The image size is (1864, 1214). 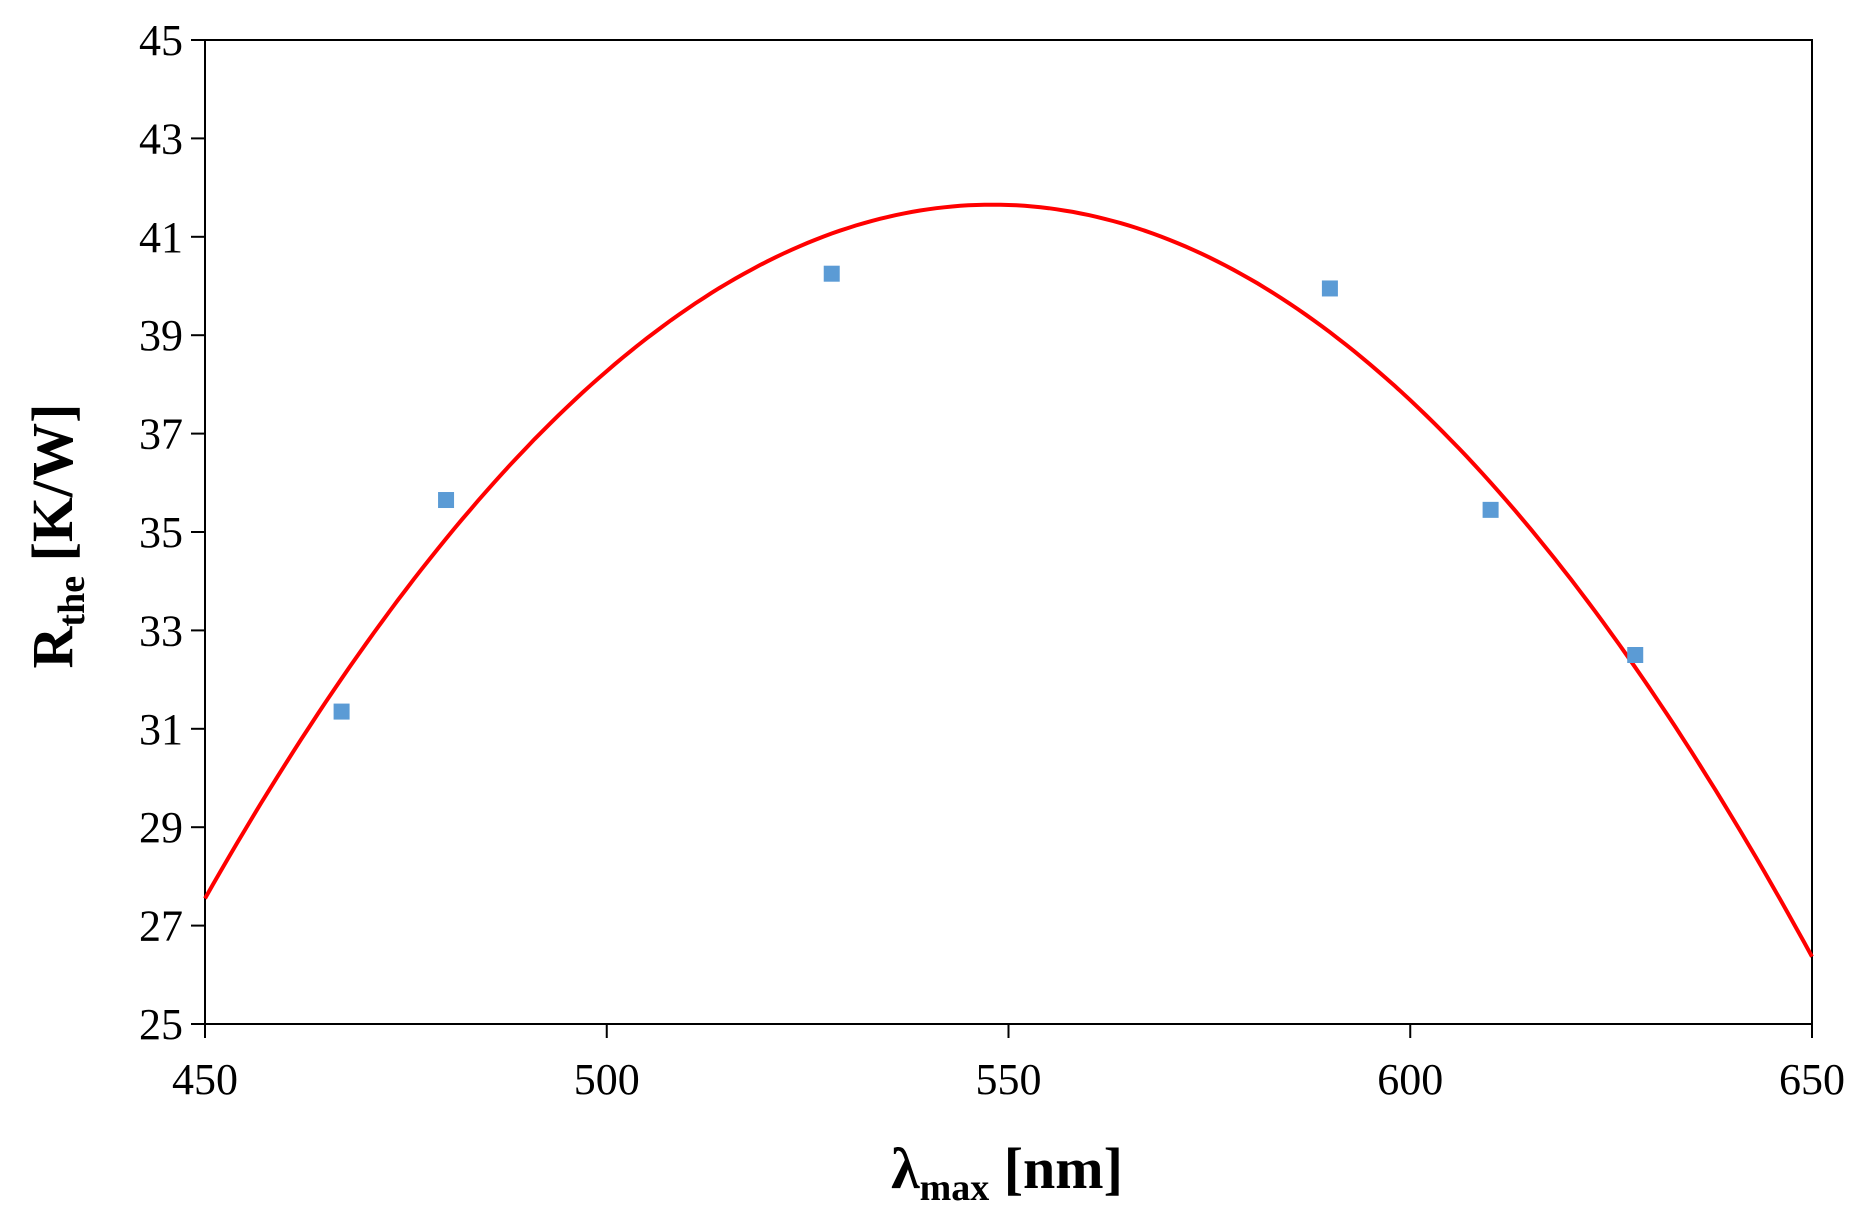 I want to click on x-axis-title-main: λ, so click(x=905, y=1168).